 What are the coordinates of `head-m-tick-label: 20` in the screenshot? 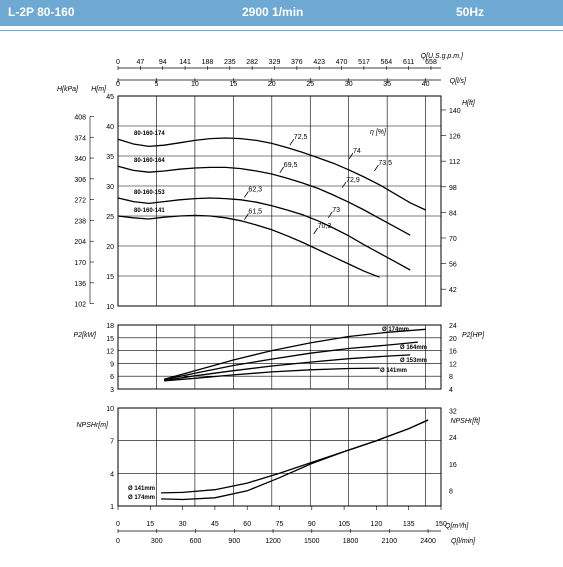 It's located at (110, 247).